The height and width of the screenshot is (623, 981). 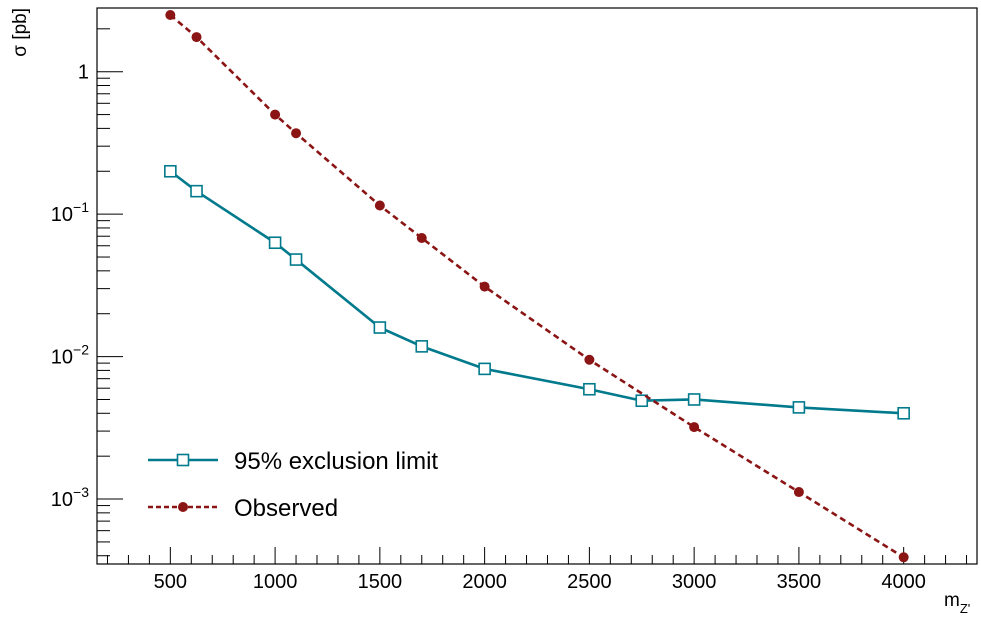 What do you see at coordinates (965, 608) in the screenshot?
I see `x-axis-title-subscript: Z'` at bounding box center [965, 608].